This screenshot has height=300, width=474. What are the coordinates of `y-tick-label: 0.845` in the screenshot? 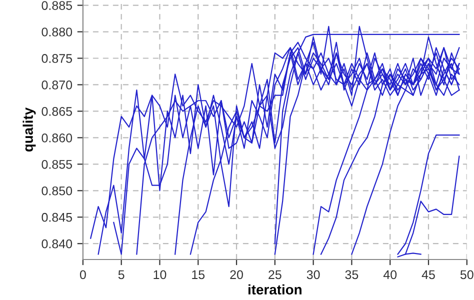 It's located at (57, 217).